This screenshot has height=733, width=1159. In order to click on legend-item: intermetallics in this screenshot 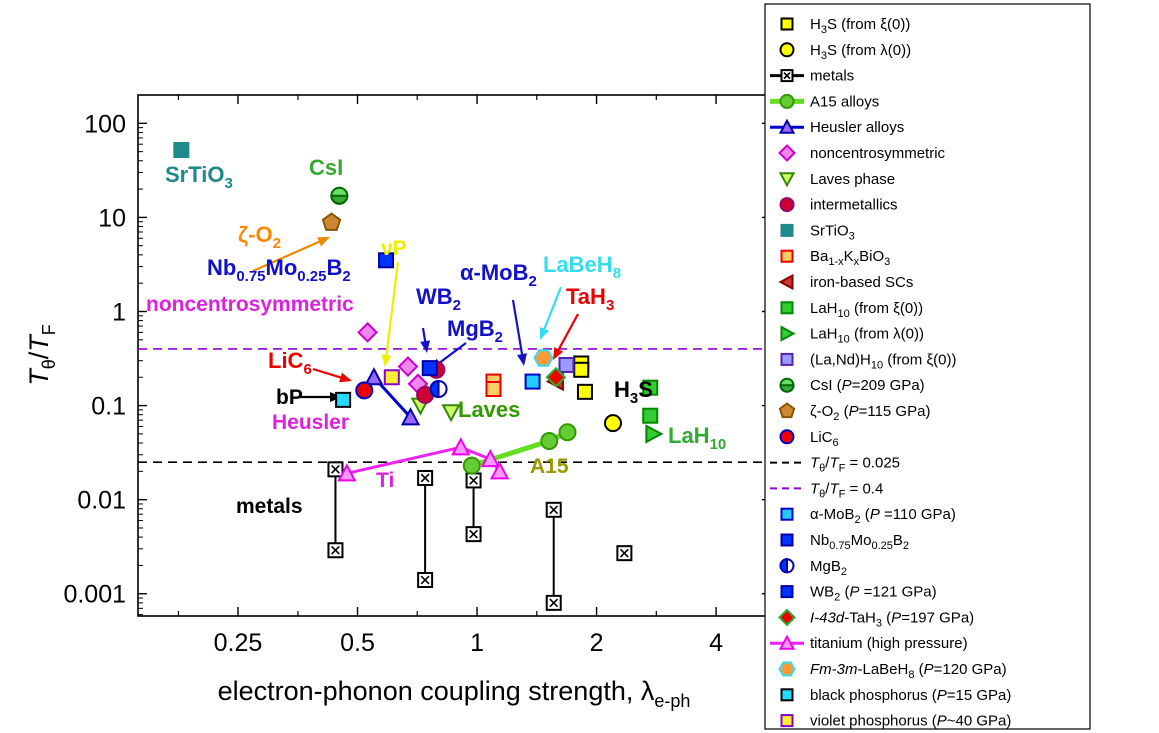, I will do `click(838, 205)`.